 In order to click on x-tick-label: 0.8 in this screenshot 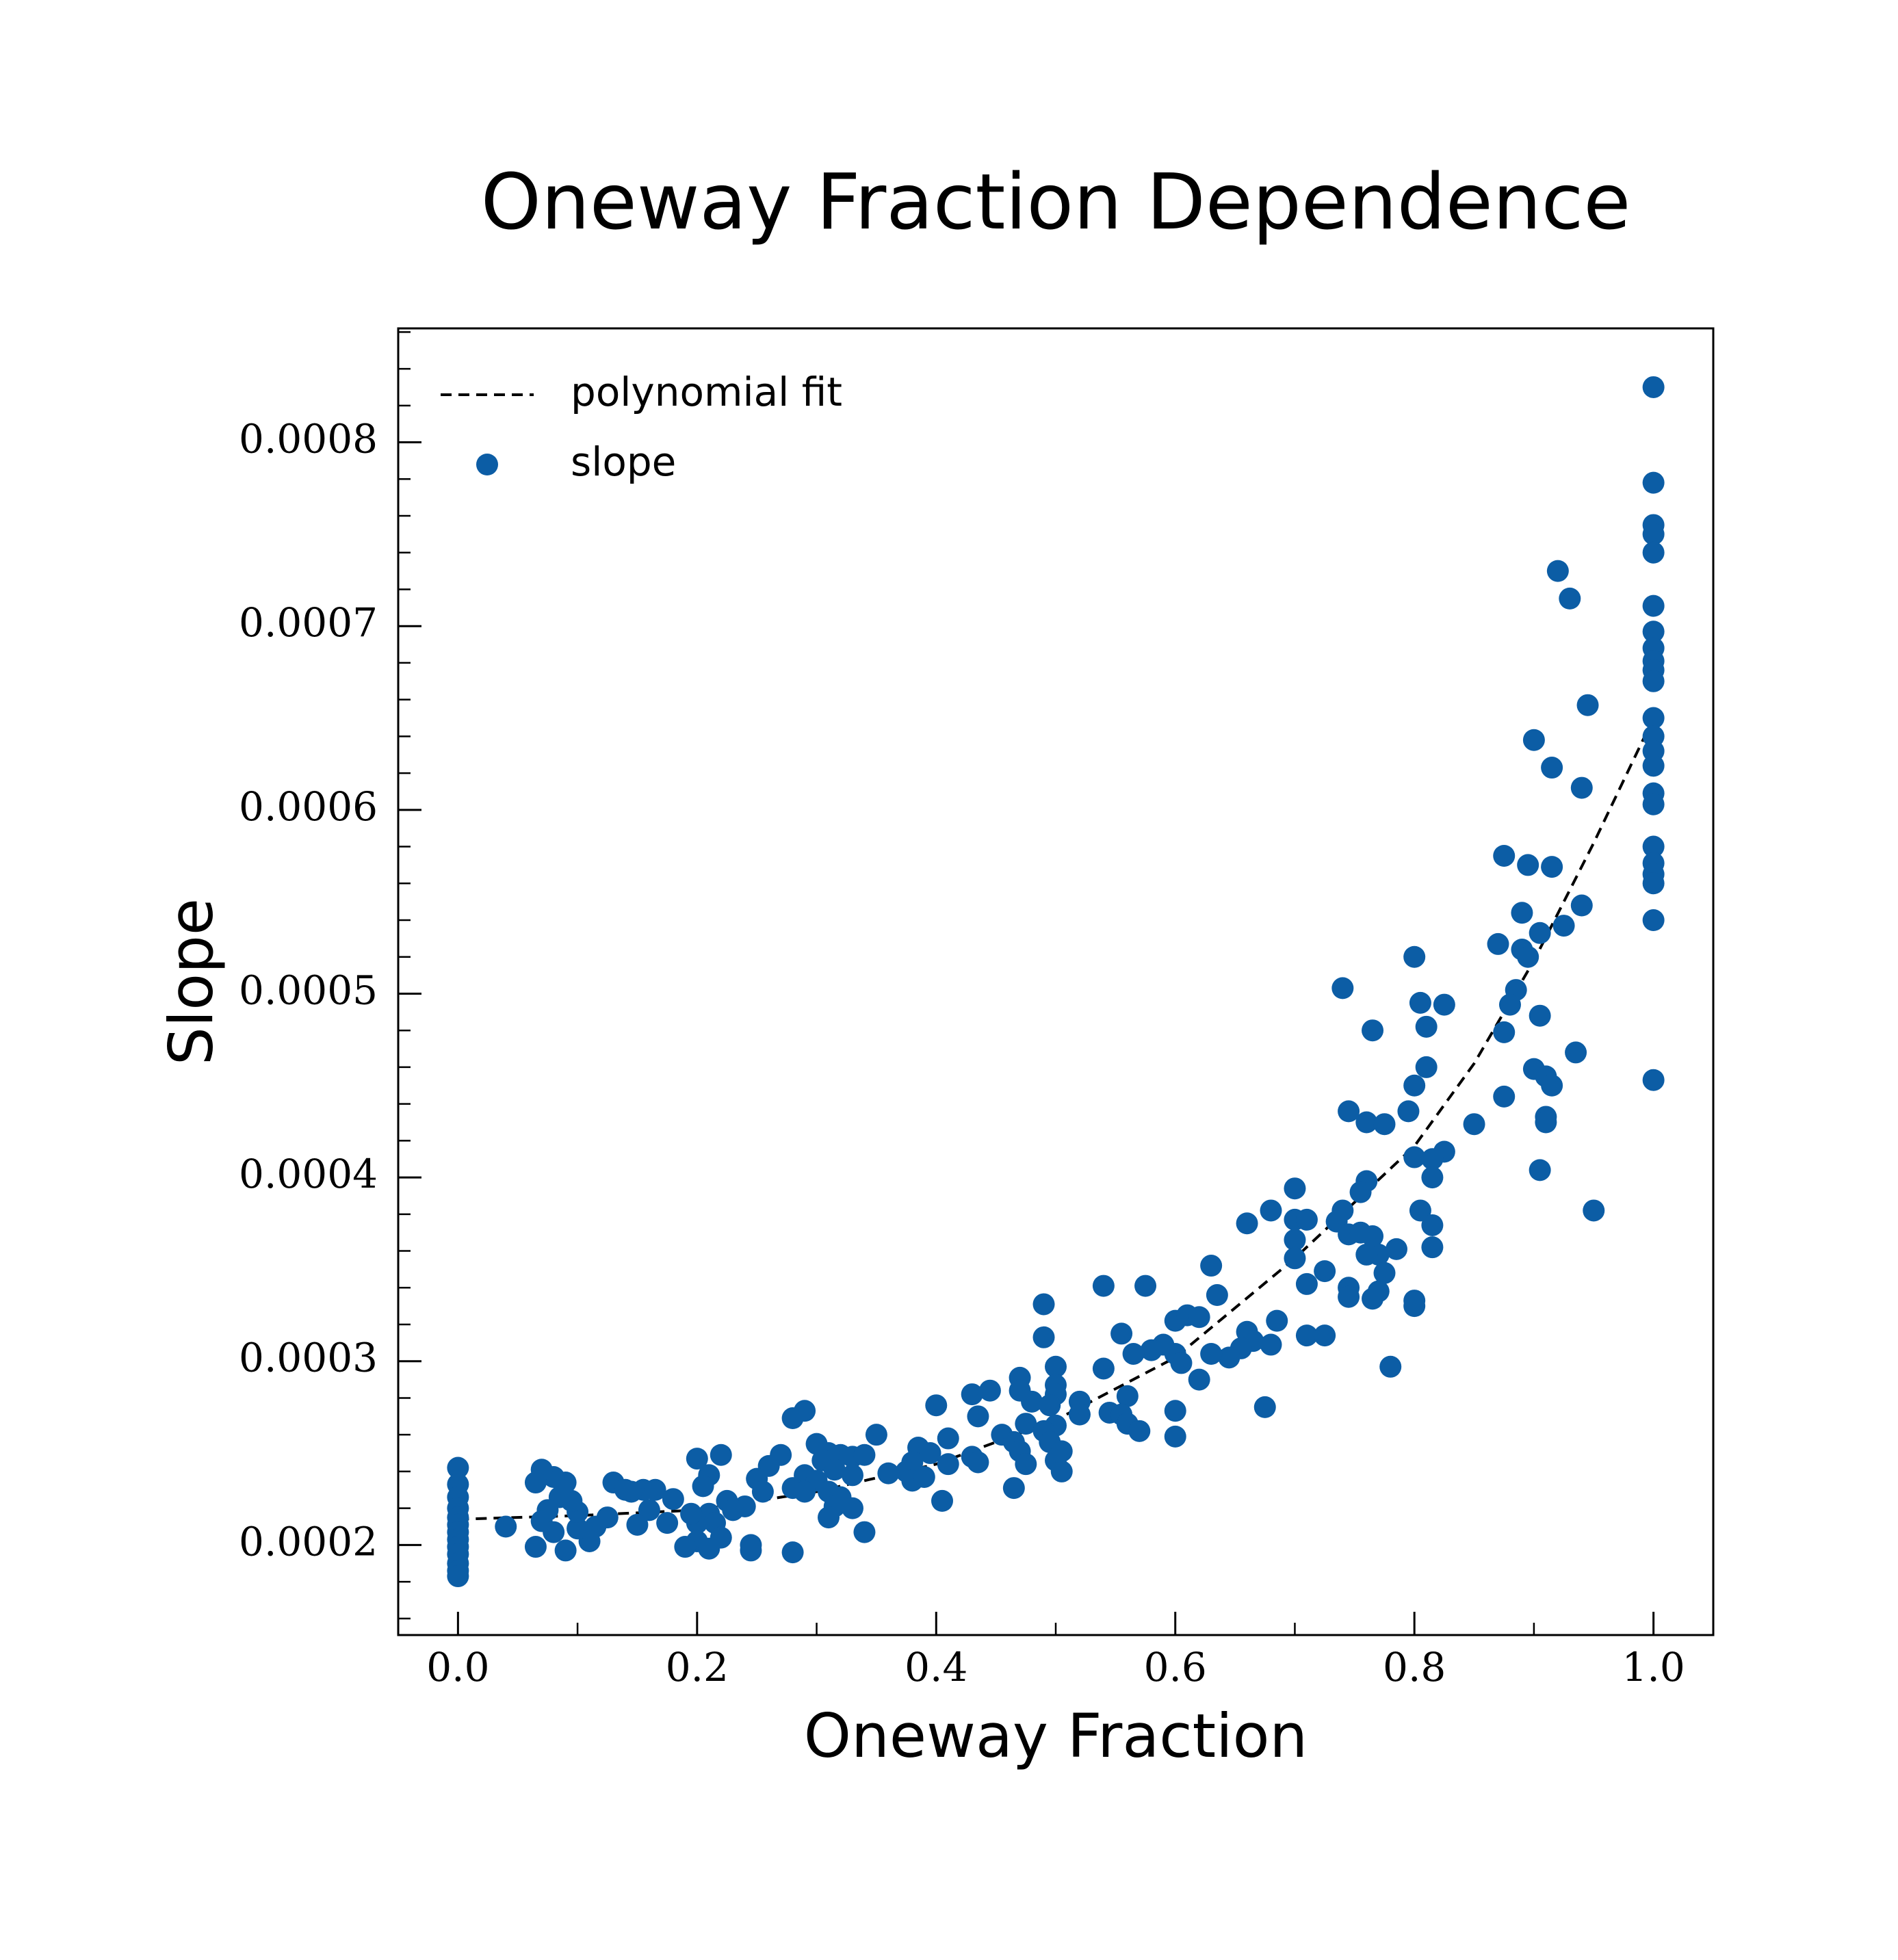, I will do `click(1414, 1667)`.